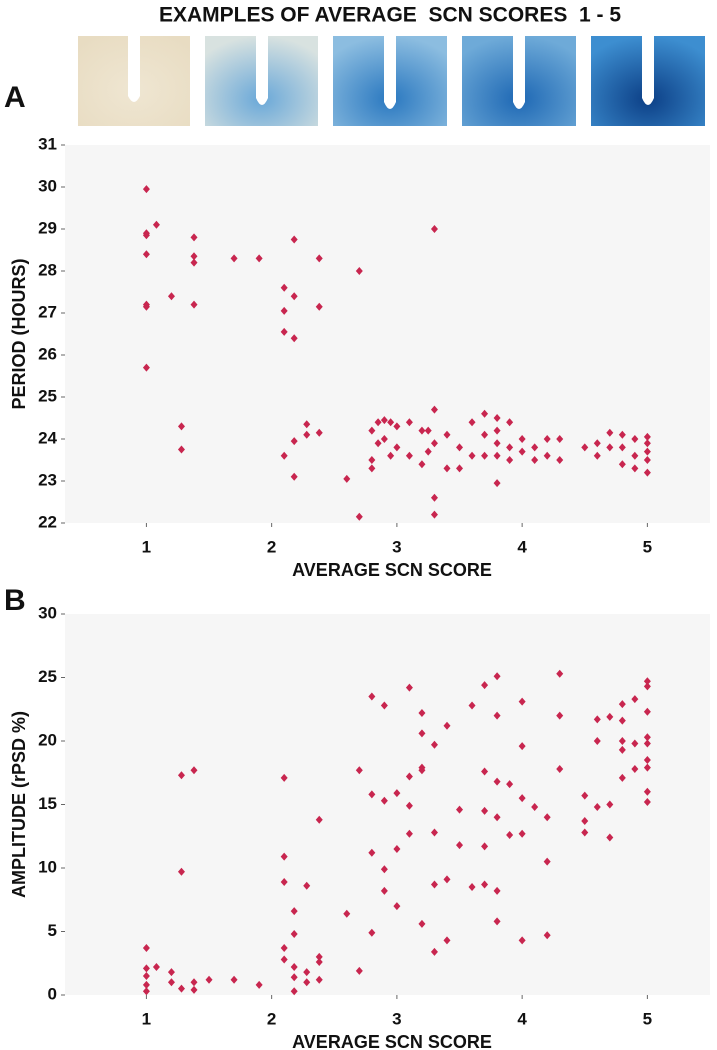 This screenshot has width=717, height=1050. Describe the element at coordinates (52, 993) in the screenshot. I see `y-tick-label: 0` at that location.